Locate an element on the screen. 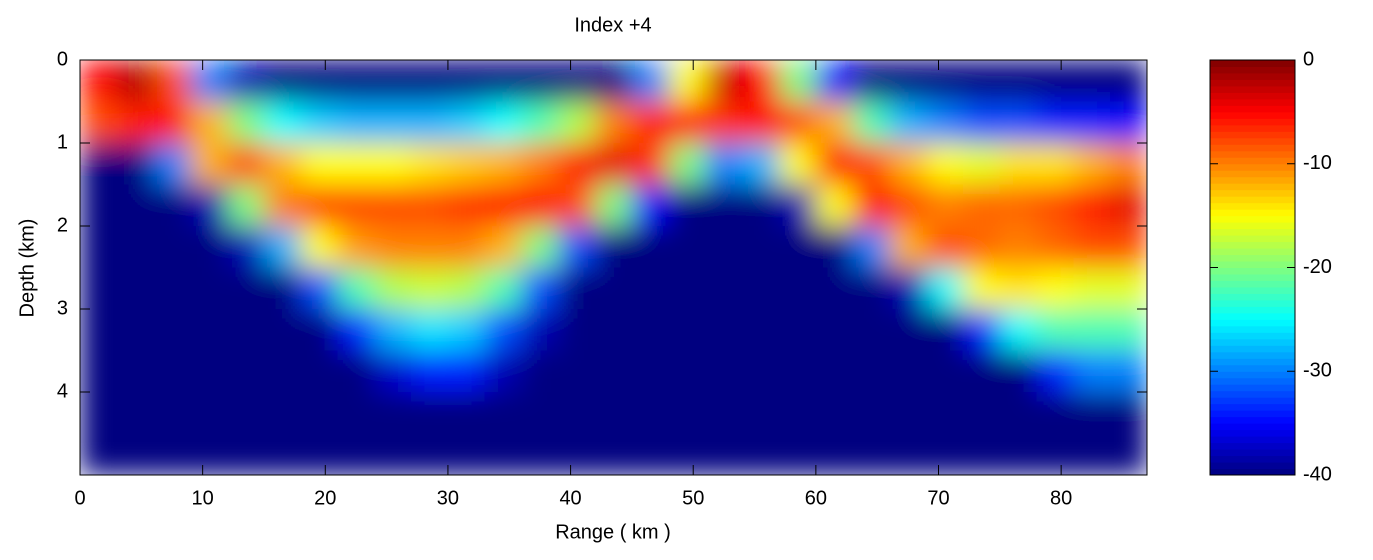 Image resolution: width=1373 pixels, height=560 pixels. colorbar-tick-label: -30 is located at coordinates (1317, 371).